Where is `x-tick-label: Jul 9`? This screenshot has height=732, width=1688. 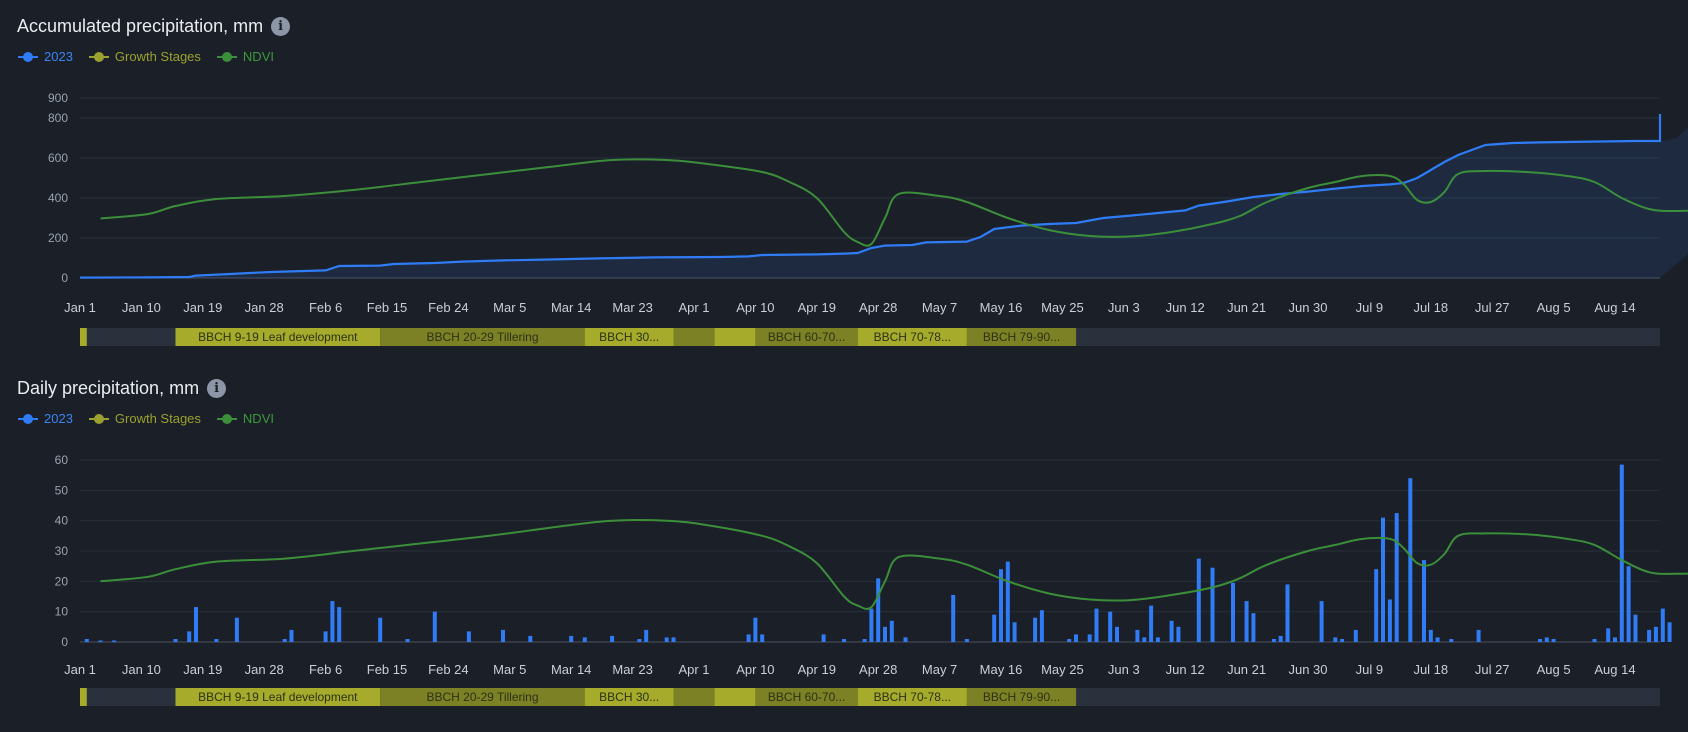 x-tick-label: Jul 9 is located at coordinates (1369, 307).